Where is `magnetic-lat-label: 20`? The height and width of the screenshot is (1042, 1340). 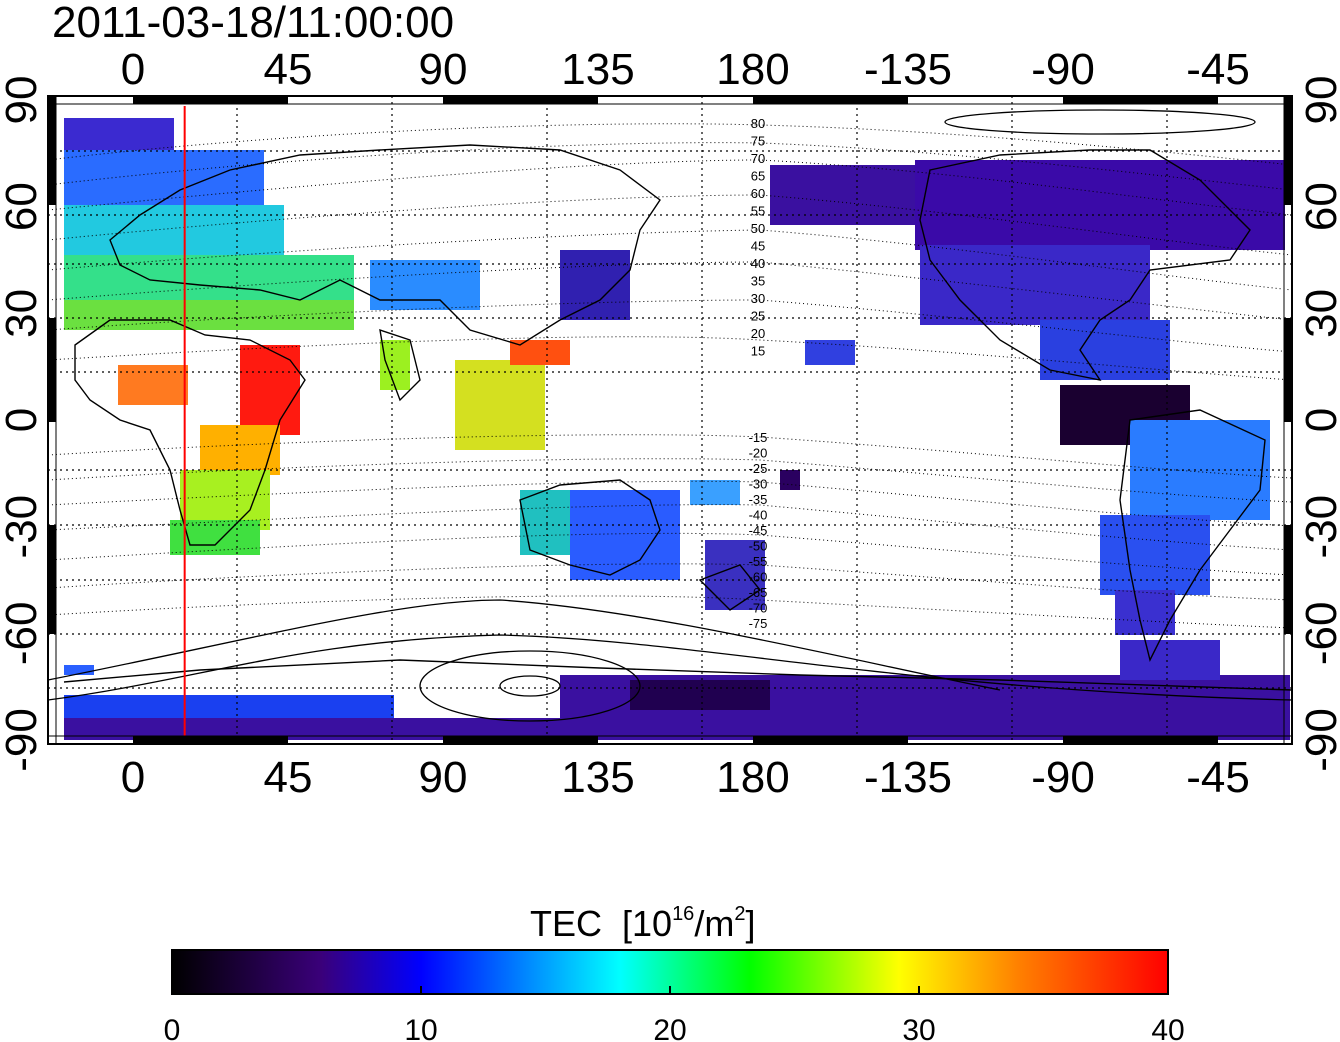 magnetic-lat-label: 20 is located at coordinates (758, 333).